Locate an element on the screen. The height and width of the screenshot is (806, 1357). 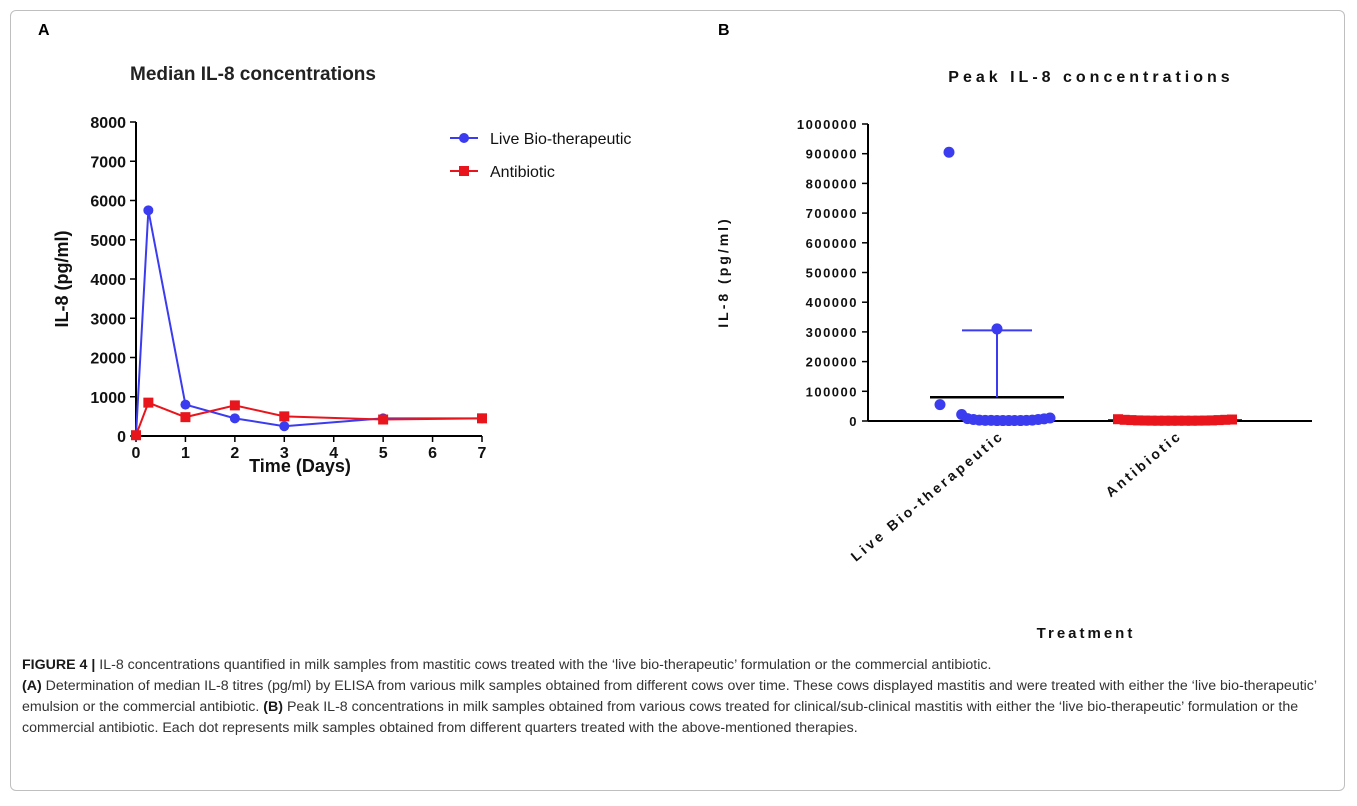
chart-a-y-tick-label: 6000 is located at coordinates (108, 202).